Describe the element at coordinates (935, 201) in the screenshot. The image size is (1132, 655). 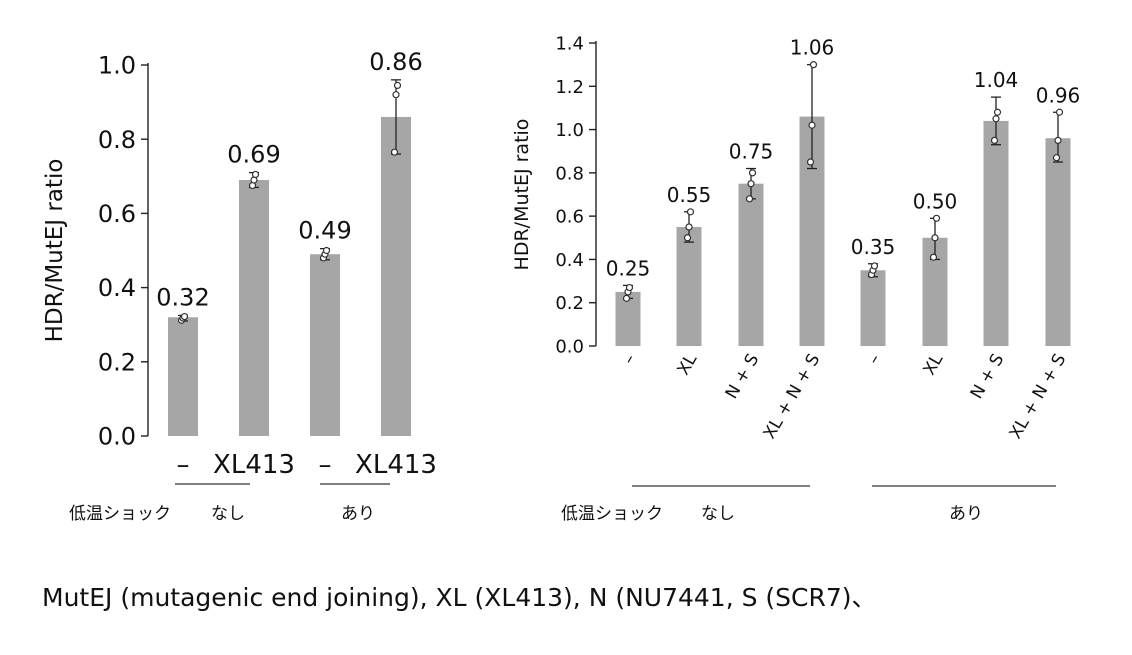
I see `value-label: 0.50` at that location.